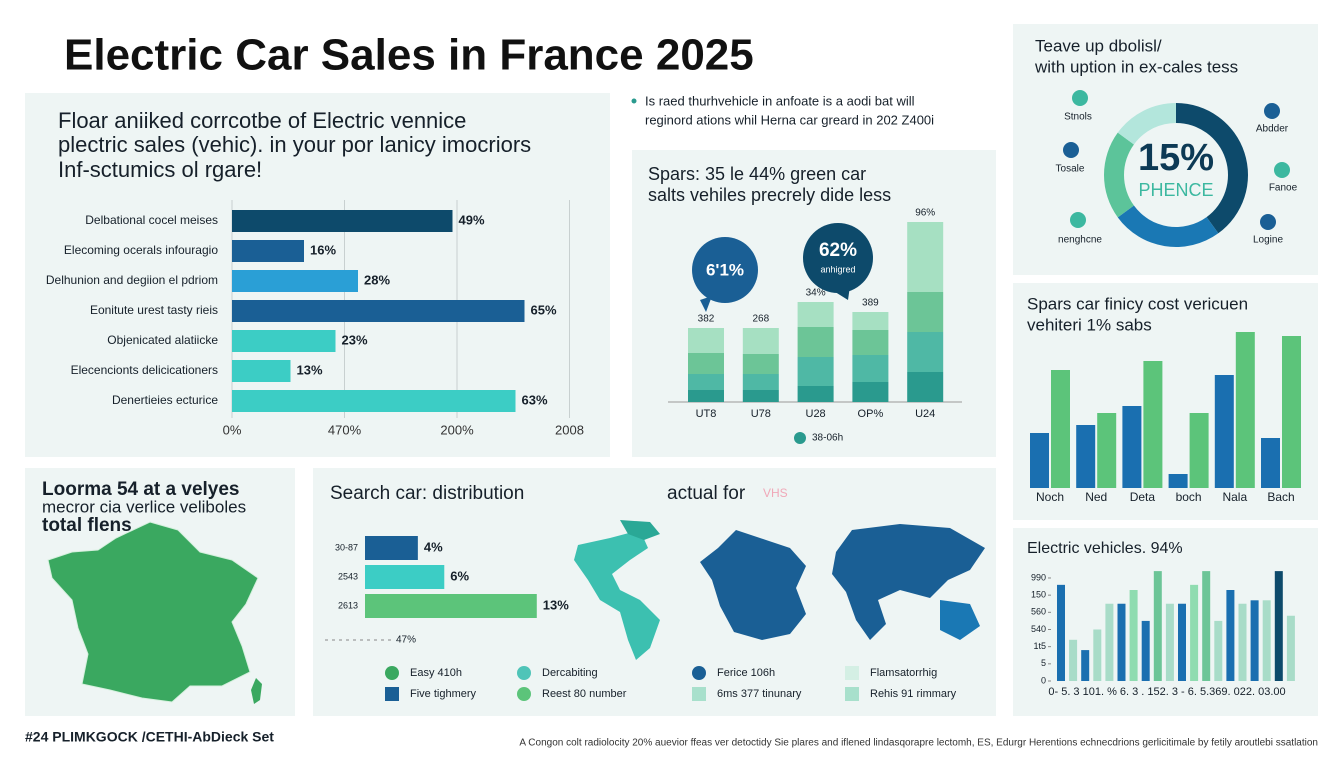  What do you see at coordinates (1043, 680) in the screenshot?
I see `y-tick-label: 0` at bounding box center [1043, 680].